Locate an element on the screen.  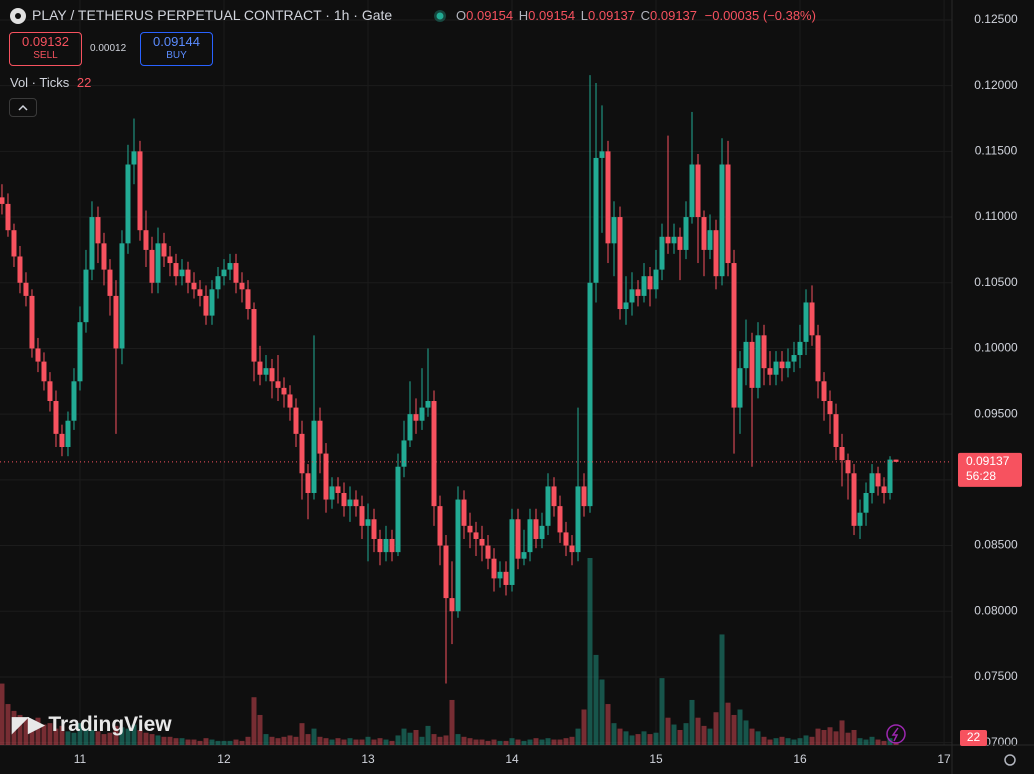
l-label: L is located at coordinates (584, 15).